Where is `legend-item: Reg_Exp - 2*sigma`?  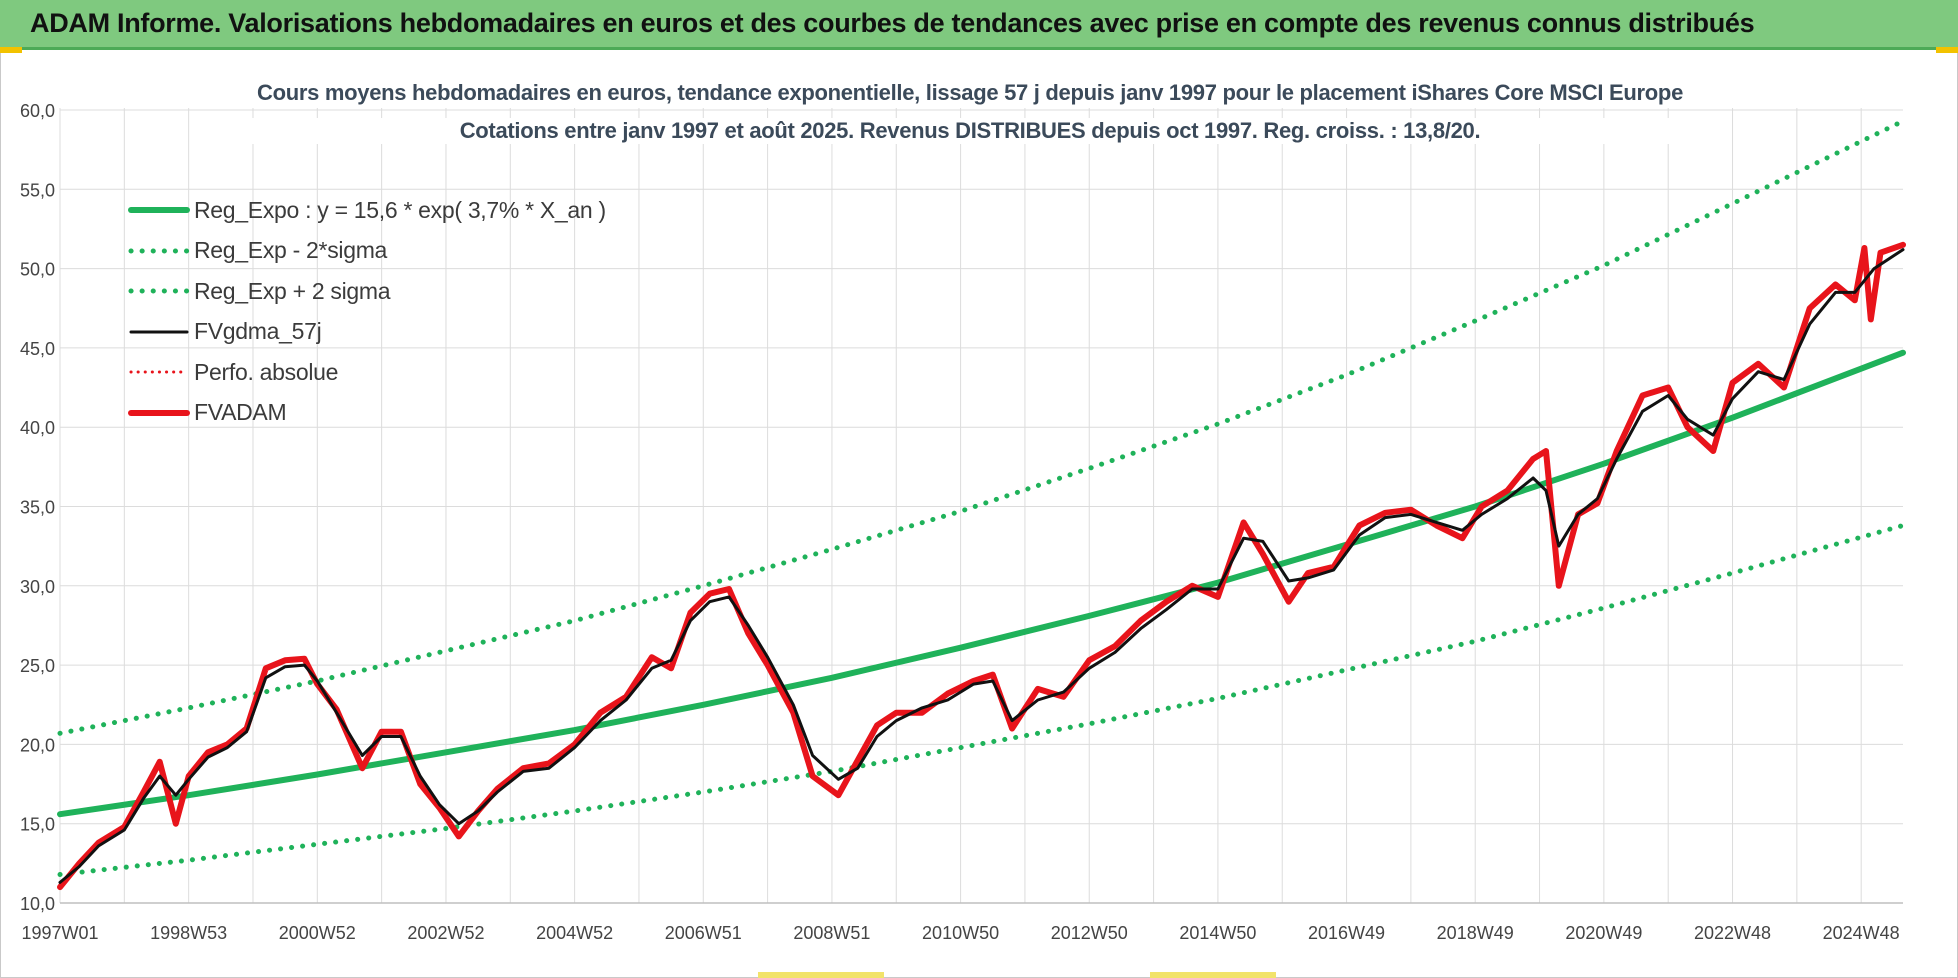 legend-item: Reg_Exp - 2*sigma is located at coordinates (367, 251).